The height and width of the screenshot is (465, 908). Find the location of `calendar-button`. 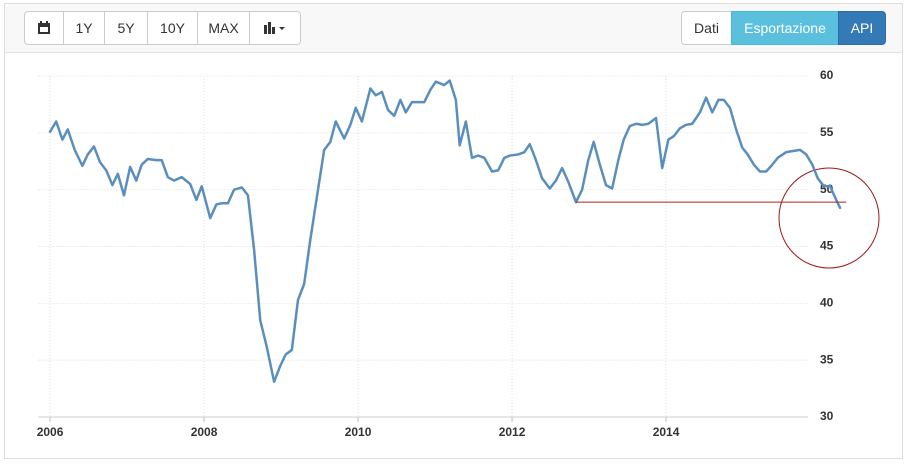

calendar-button is located at coordinates (44, 28).